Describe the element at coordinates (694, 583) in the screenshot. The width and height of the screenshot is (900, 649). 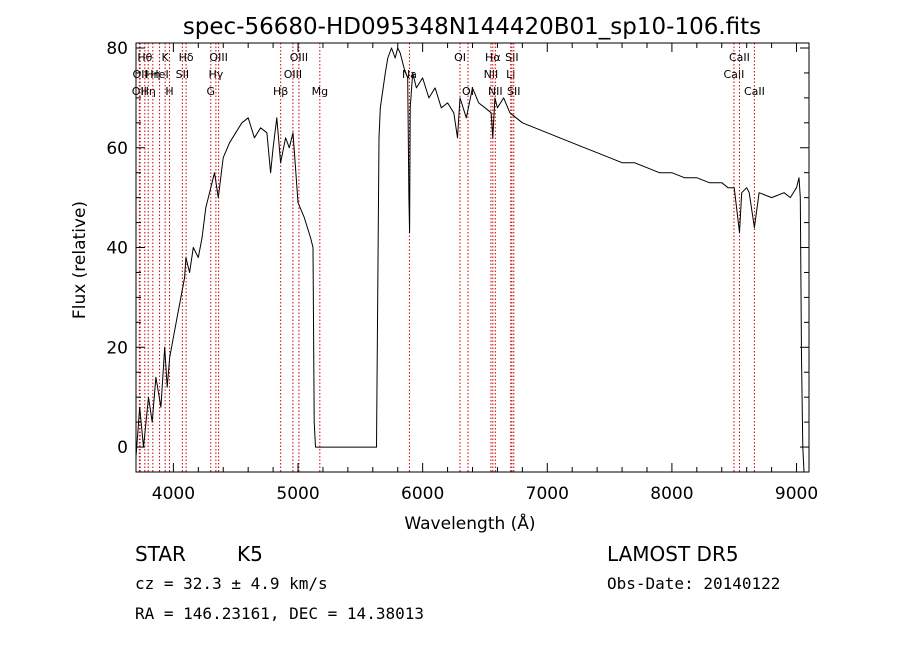
I see `obs-date: Obs-Date: 20140122` at that location.